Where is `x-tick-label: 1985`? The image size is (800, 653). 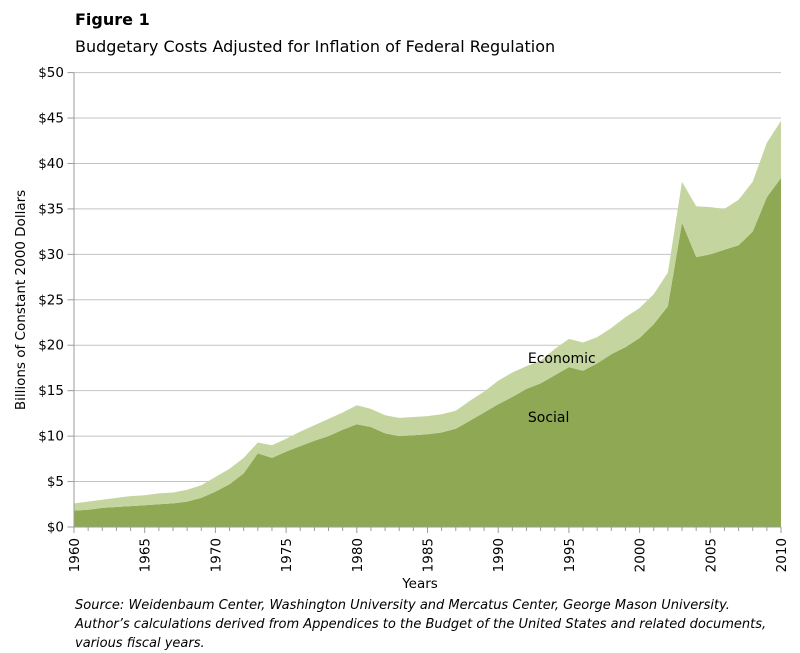
x-tick-label: 1985 is located at coordinates (429, 555).